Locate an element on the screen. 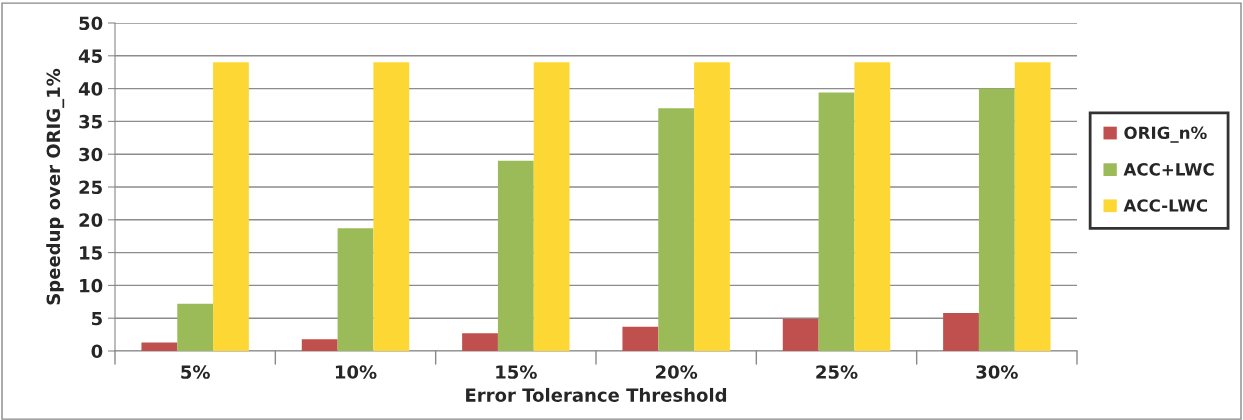 This screenshot has width=1243, height=420. y-tick-label: 5 is located at coordinates (97, 318).